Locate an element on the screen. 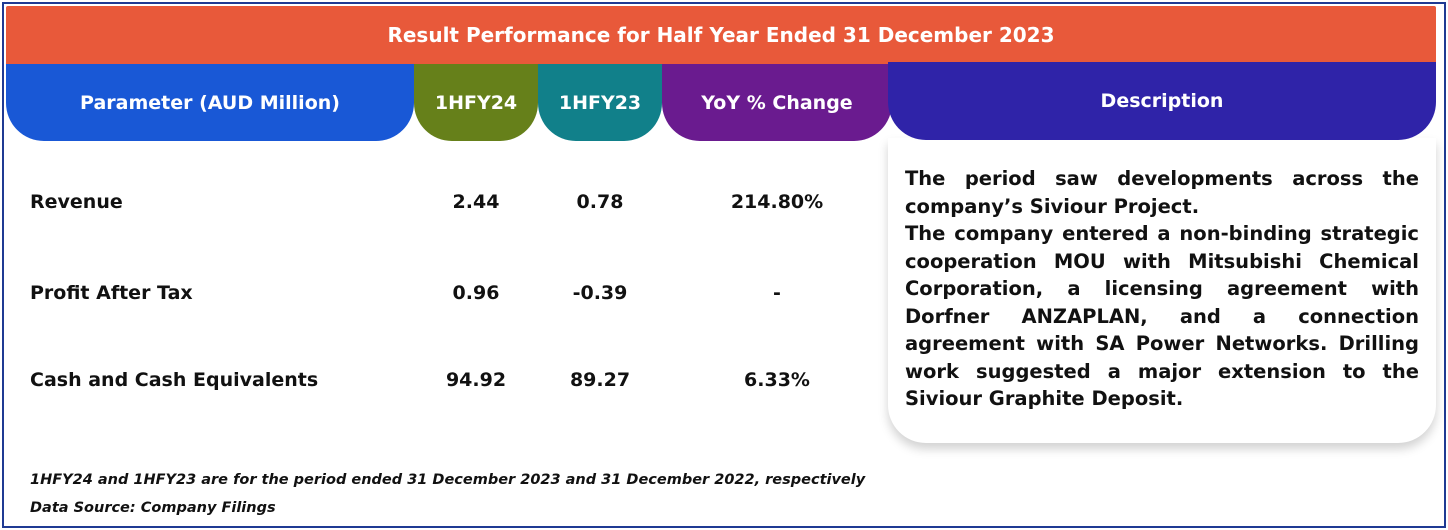  cell-1hfy23: -0.39 is located at coordinates (600, 293).